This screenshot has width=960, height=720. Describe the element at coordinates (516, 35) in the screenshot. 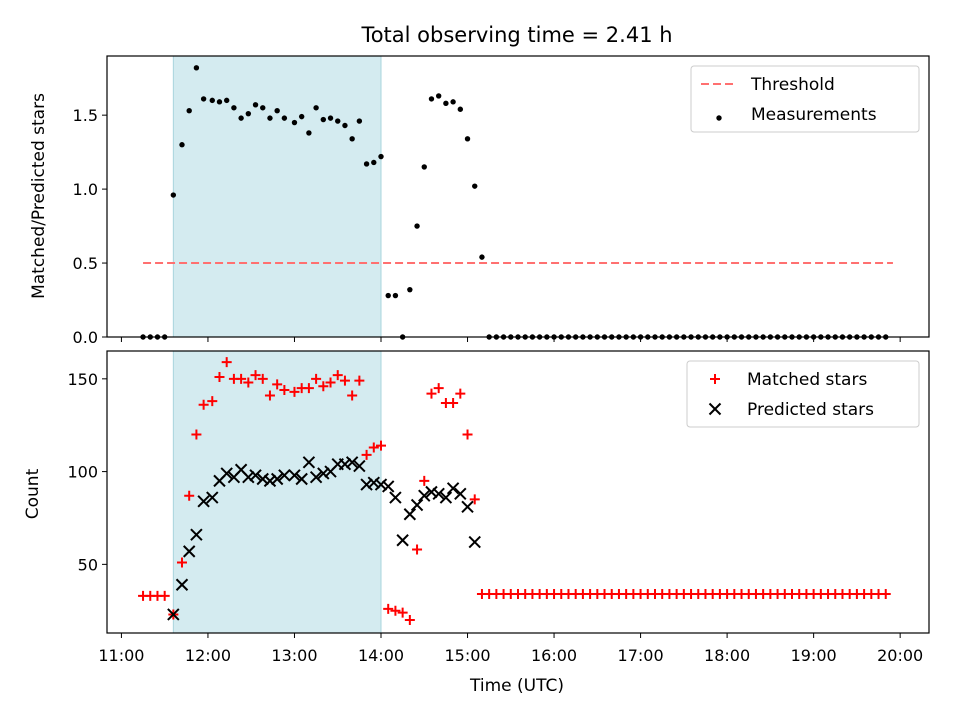

I see `chart-title: Total observing time = 2.41 h` at that location.